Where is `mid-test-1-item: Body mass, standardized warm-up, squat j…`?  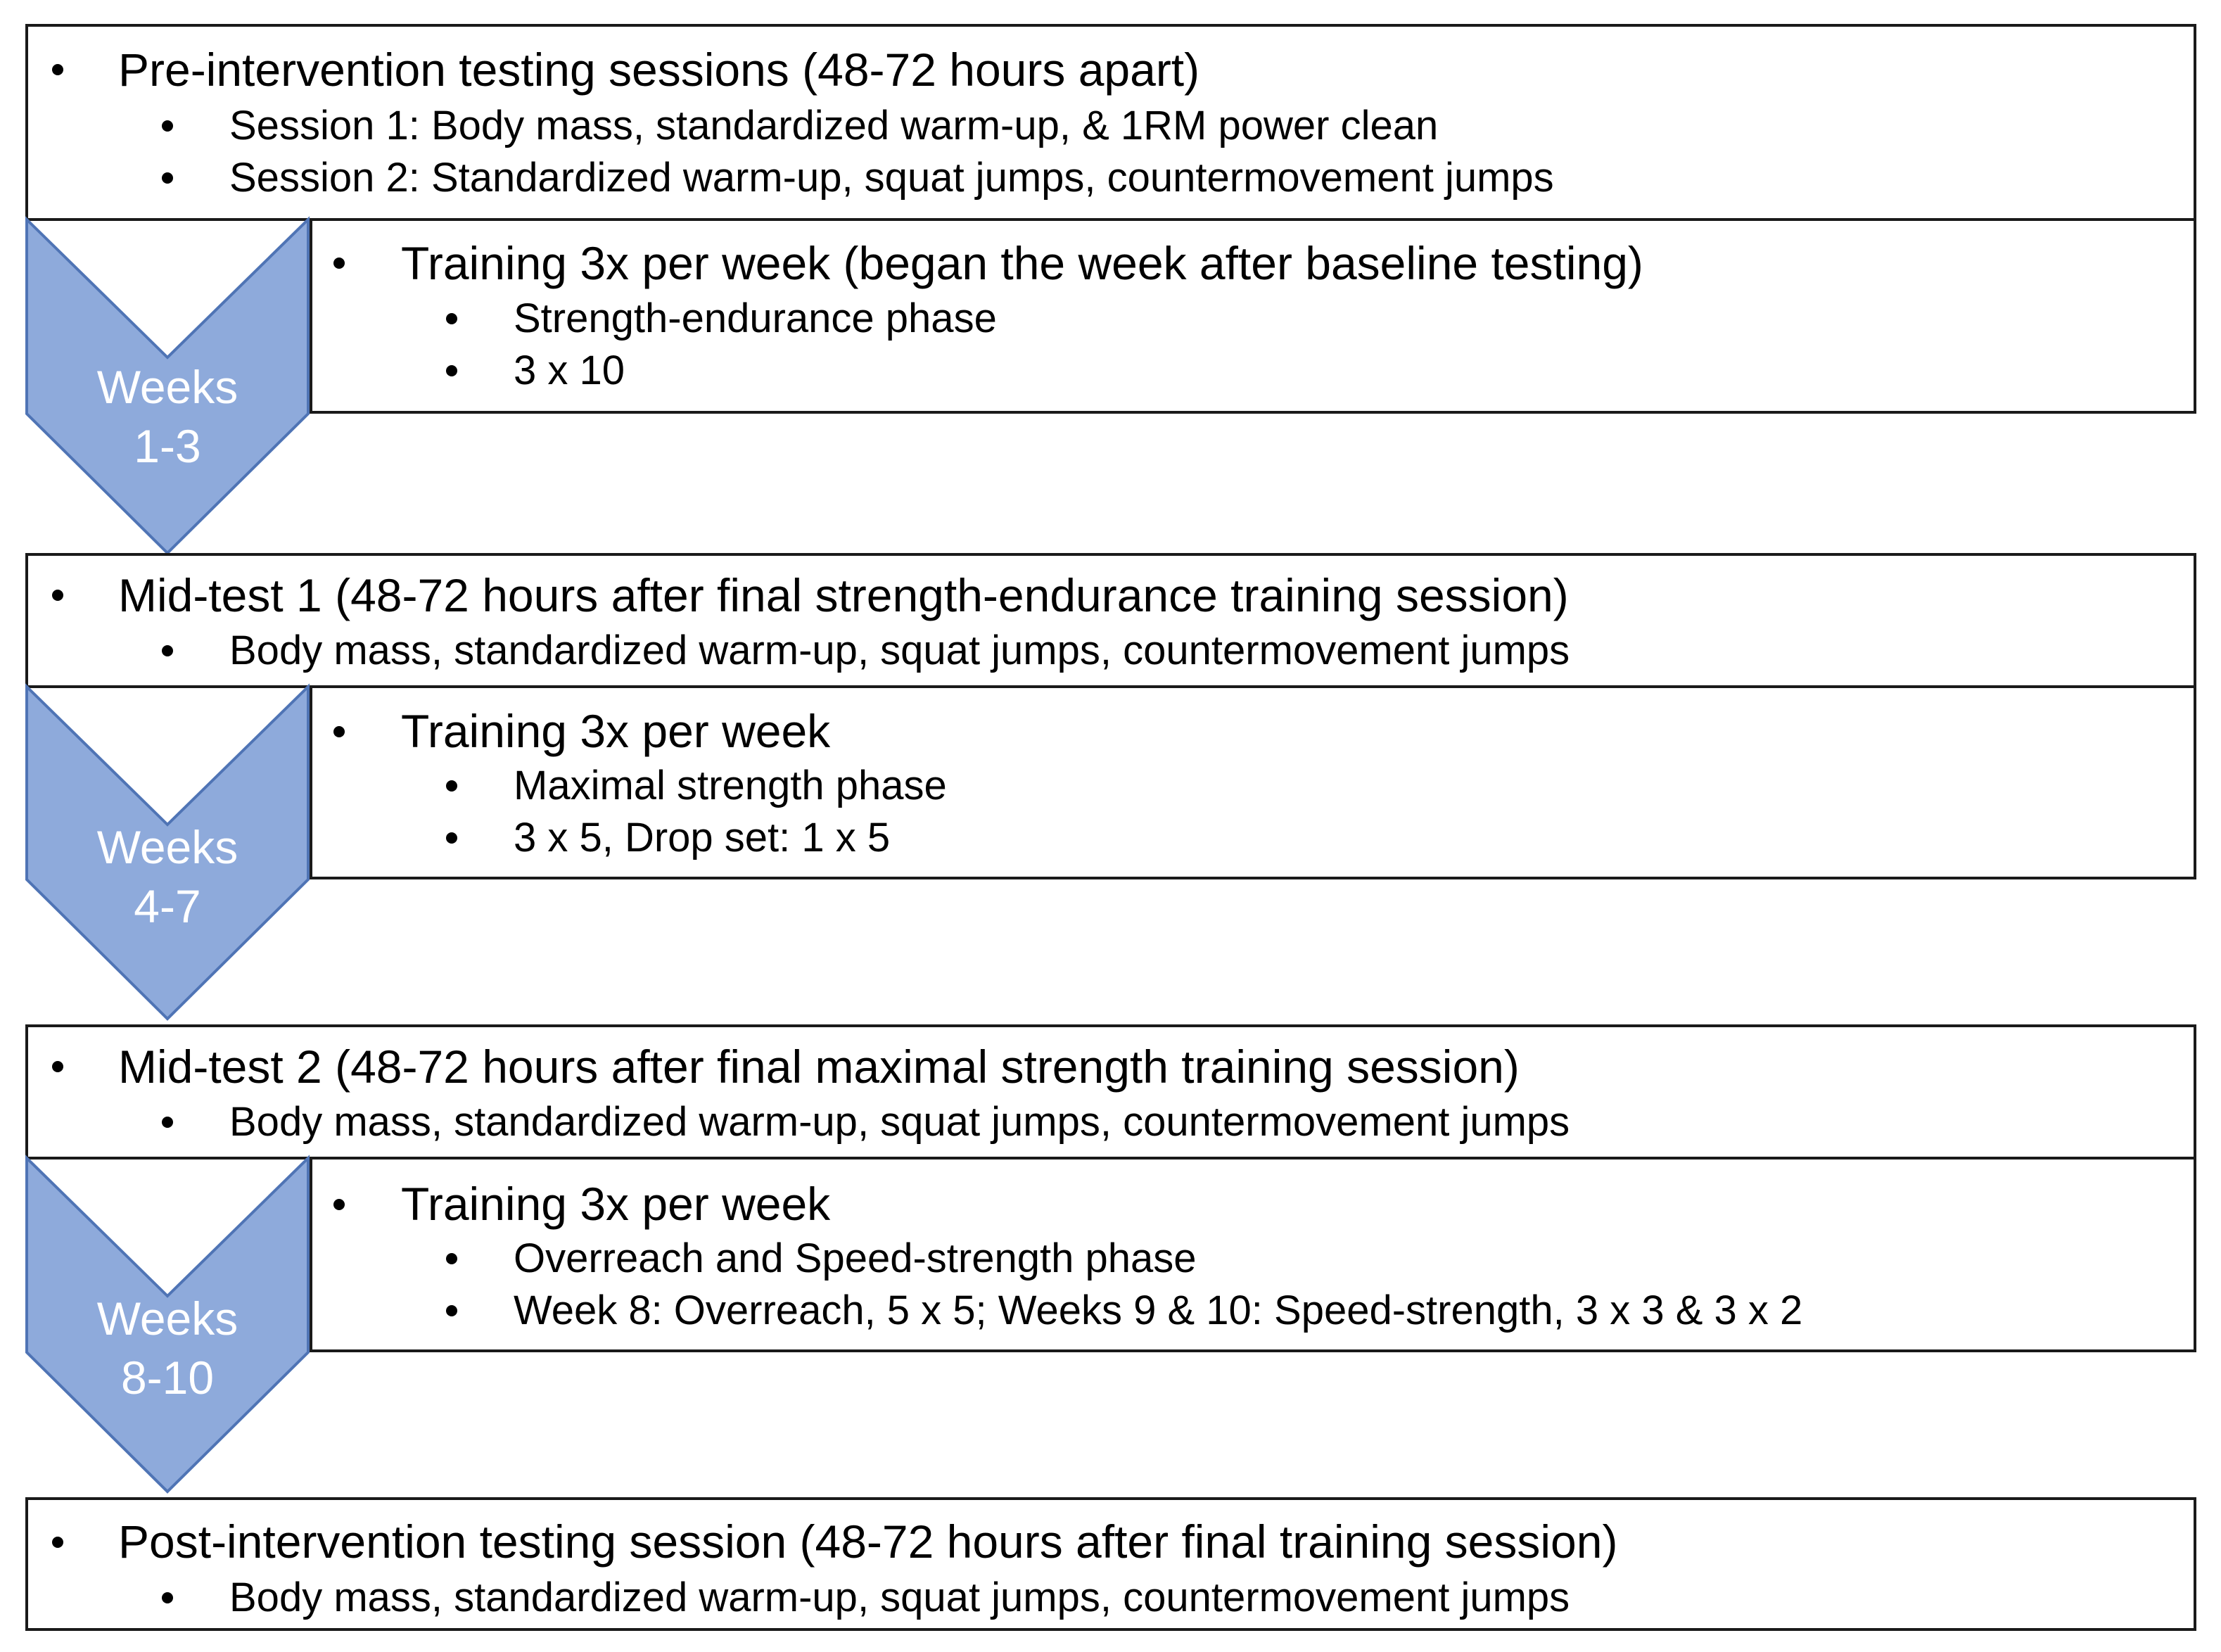
mid-test-1-item: Body mass, standardized warm-up, squat j… is located at coordinates (899, 650).